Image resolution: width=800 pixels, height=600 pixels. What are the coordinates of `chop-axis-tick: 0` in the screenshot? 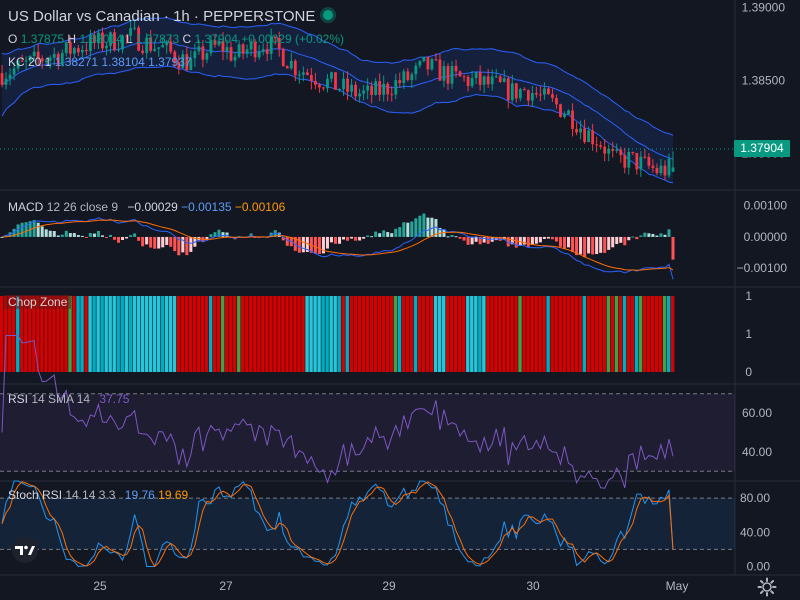 It's located at (748, 372).